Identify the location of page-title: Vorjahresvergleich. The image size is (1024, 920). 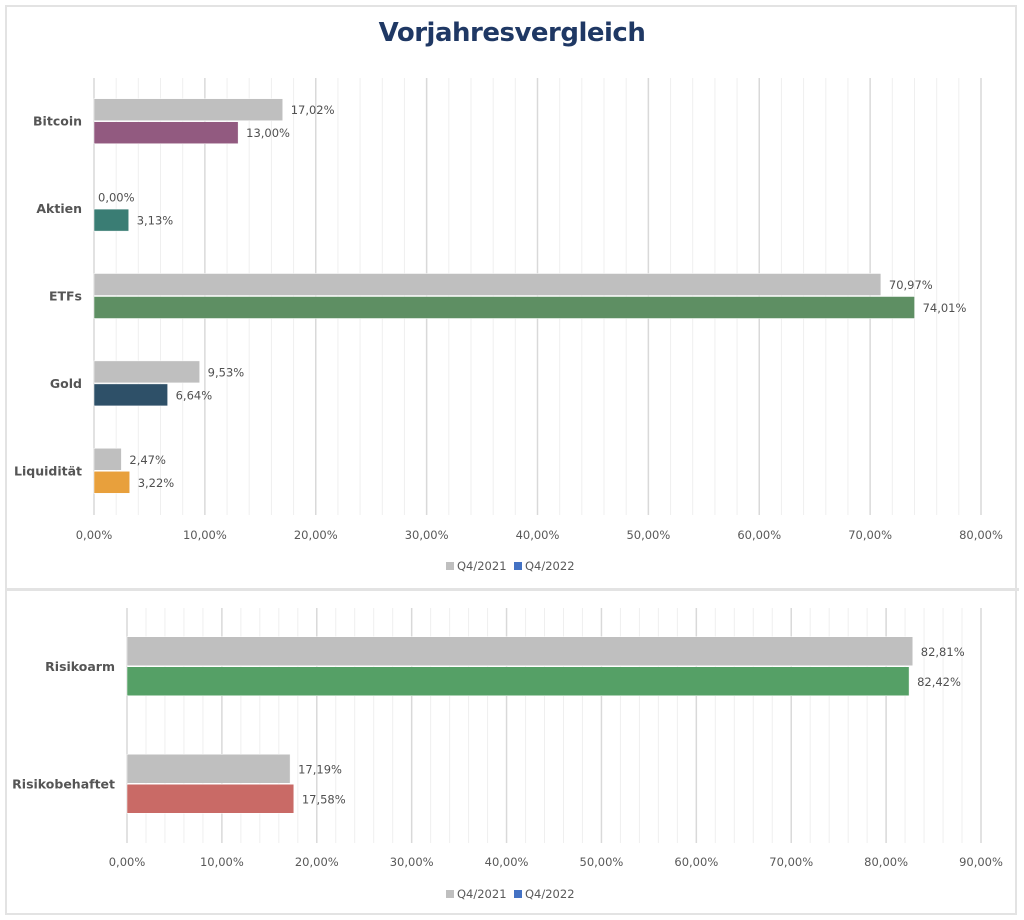
(512, 33).